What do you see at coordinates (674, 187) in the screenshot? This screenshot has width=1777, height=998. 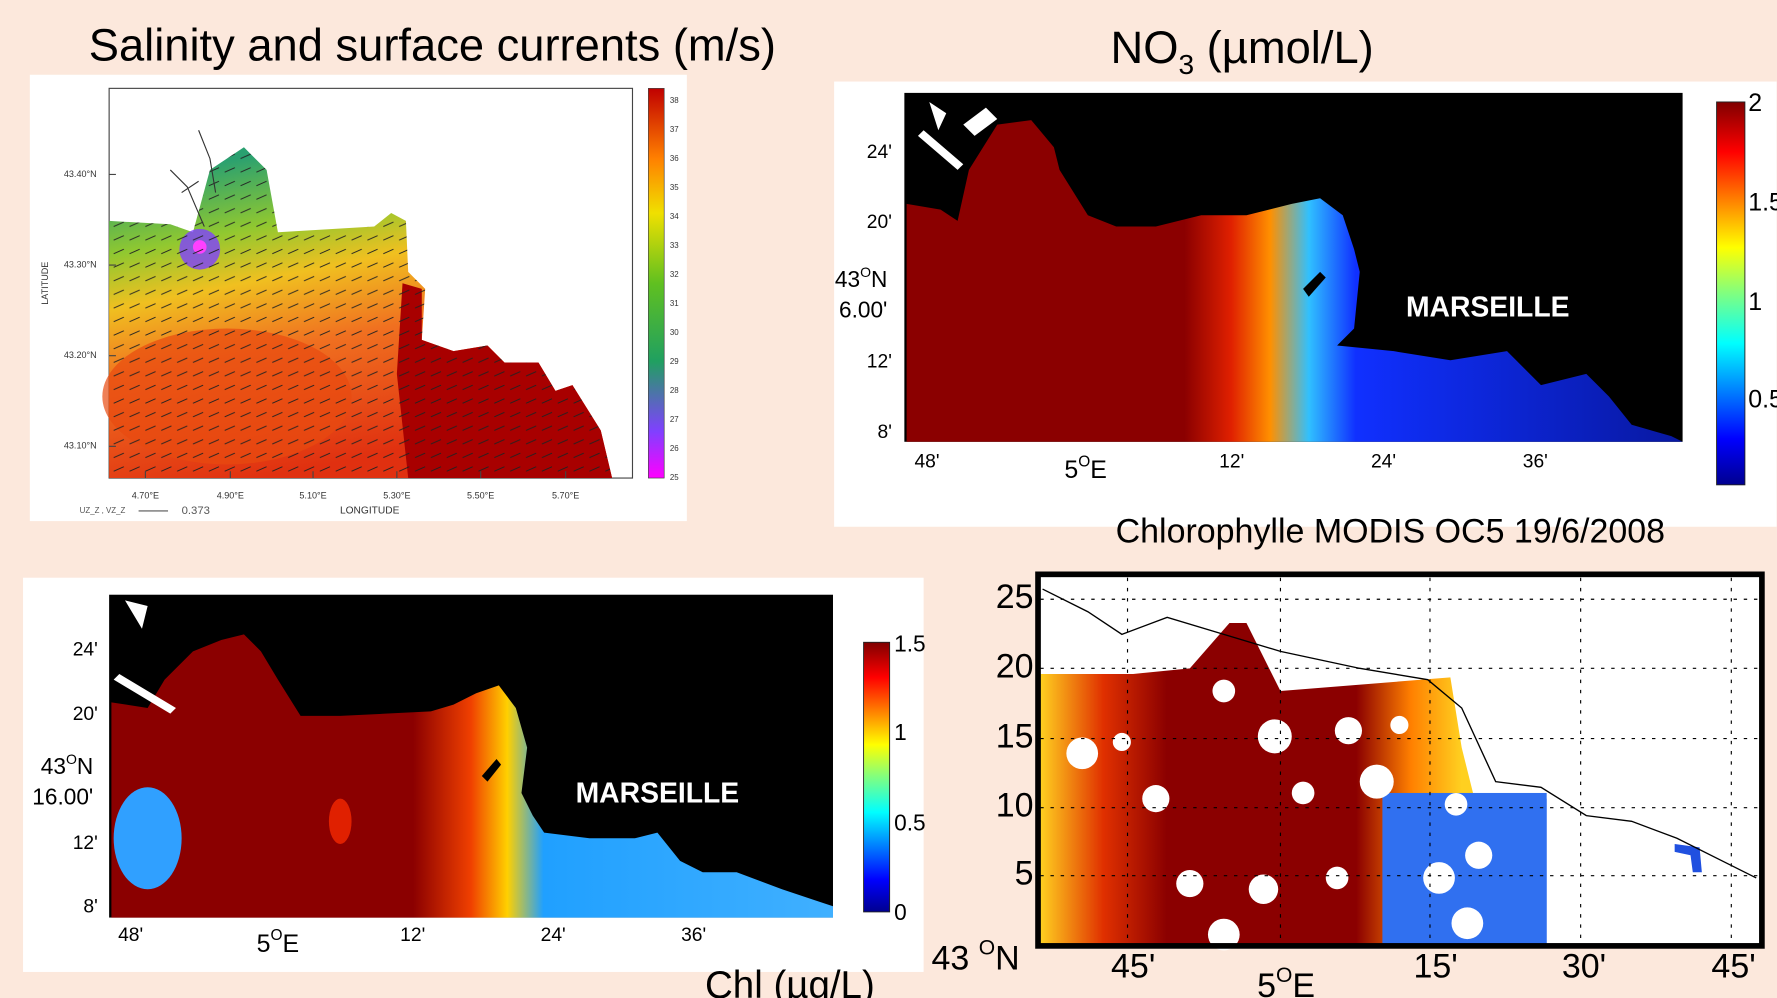 I see `colorbar-label: 35` at bounding box center [674, 187].